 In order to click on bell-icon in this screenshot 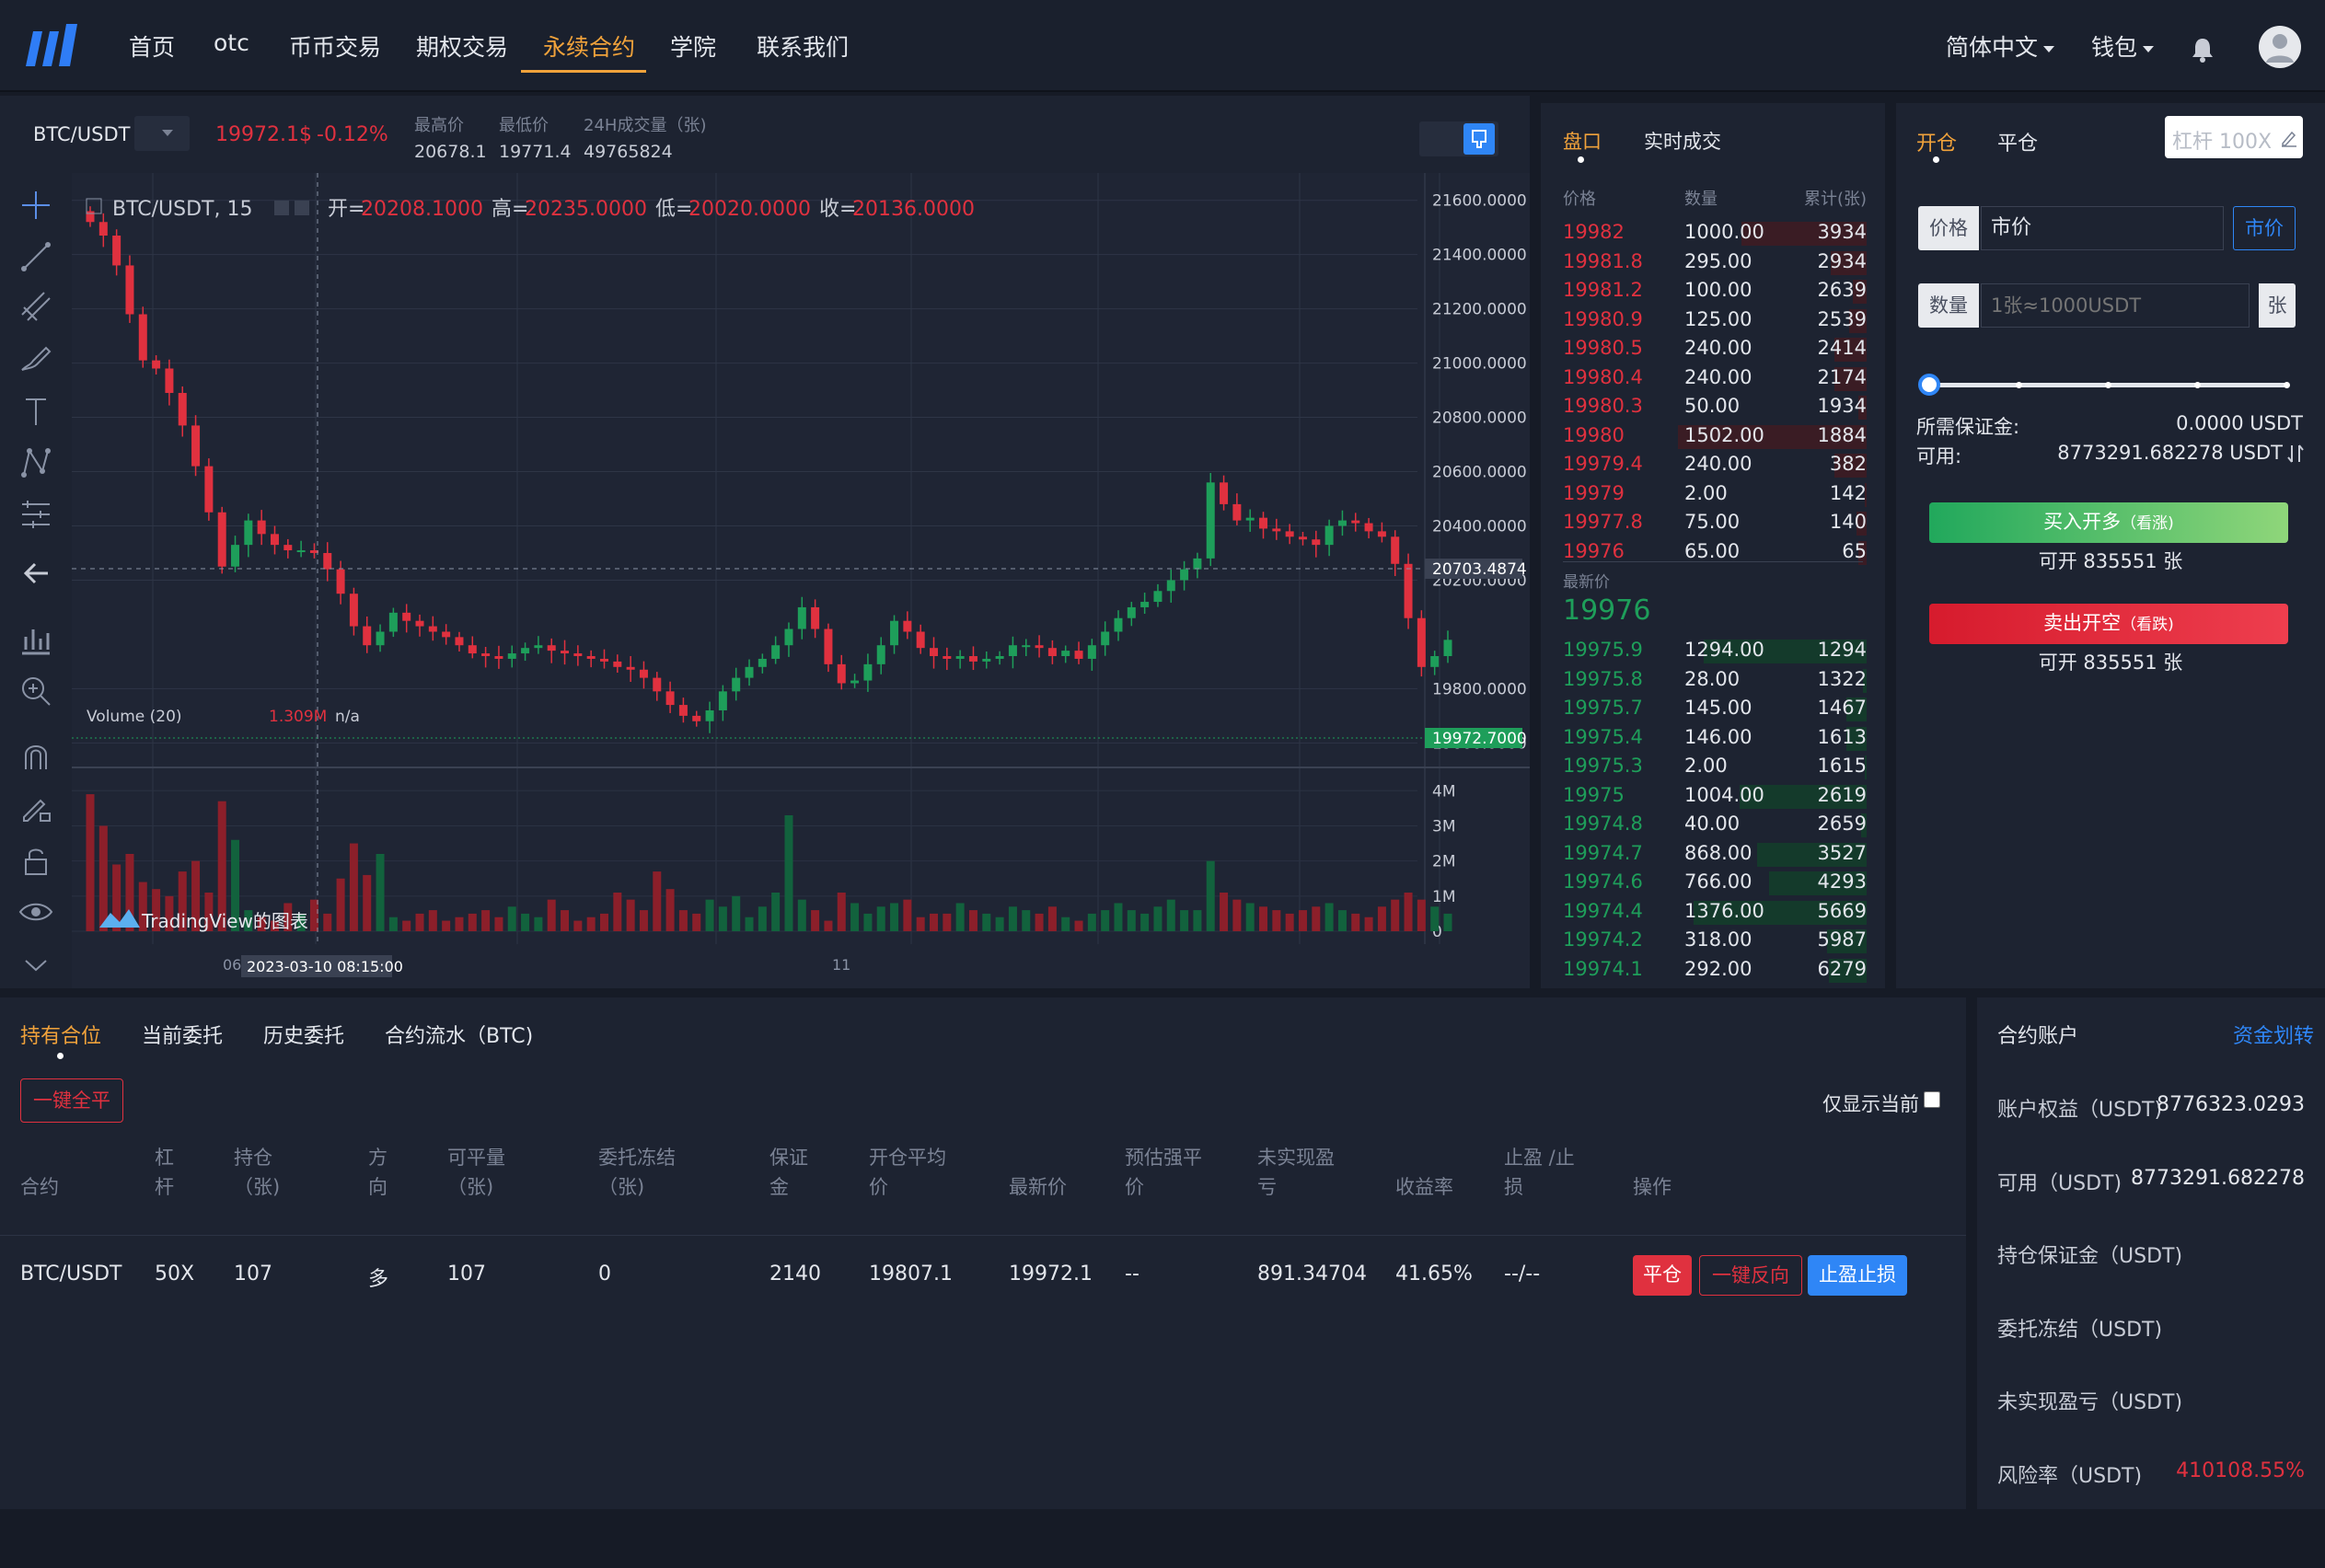, I will do `click(2203, 50)`.